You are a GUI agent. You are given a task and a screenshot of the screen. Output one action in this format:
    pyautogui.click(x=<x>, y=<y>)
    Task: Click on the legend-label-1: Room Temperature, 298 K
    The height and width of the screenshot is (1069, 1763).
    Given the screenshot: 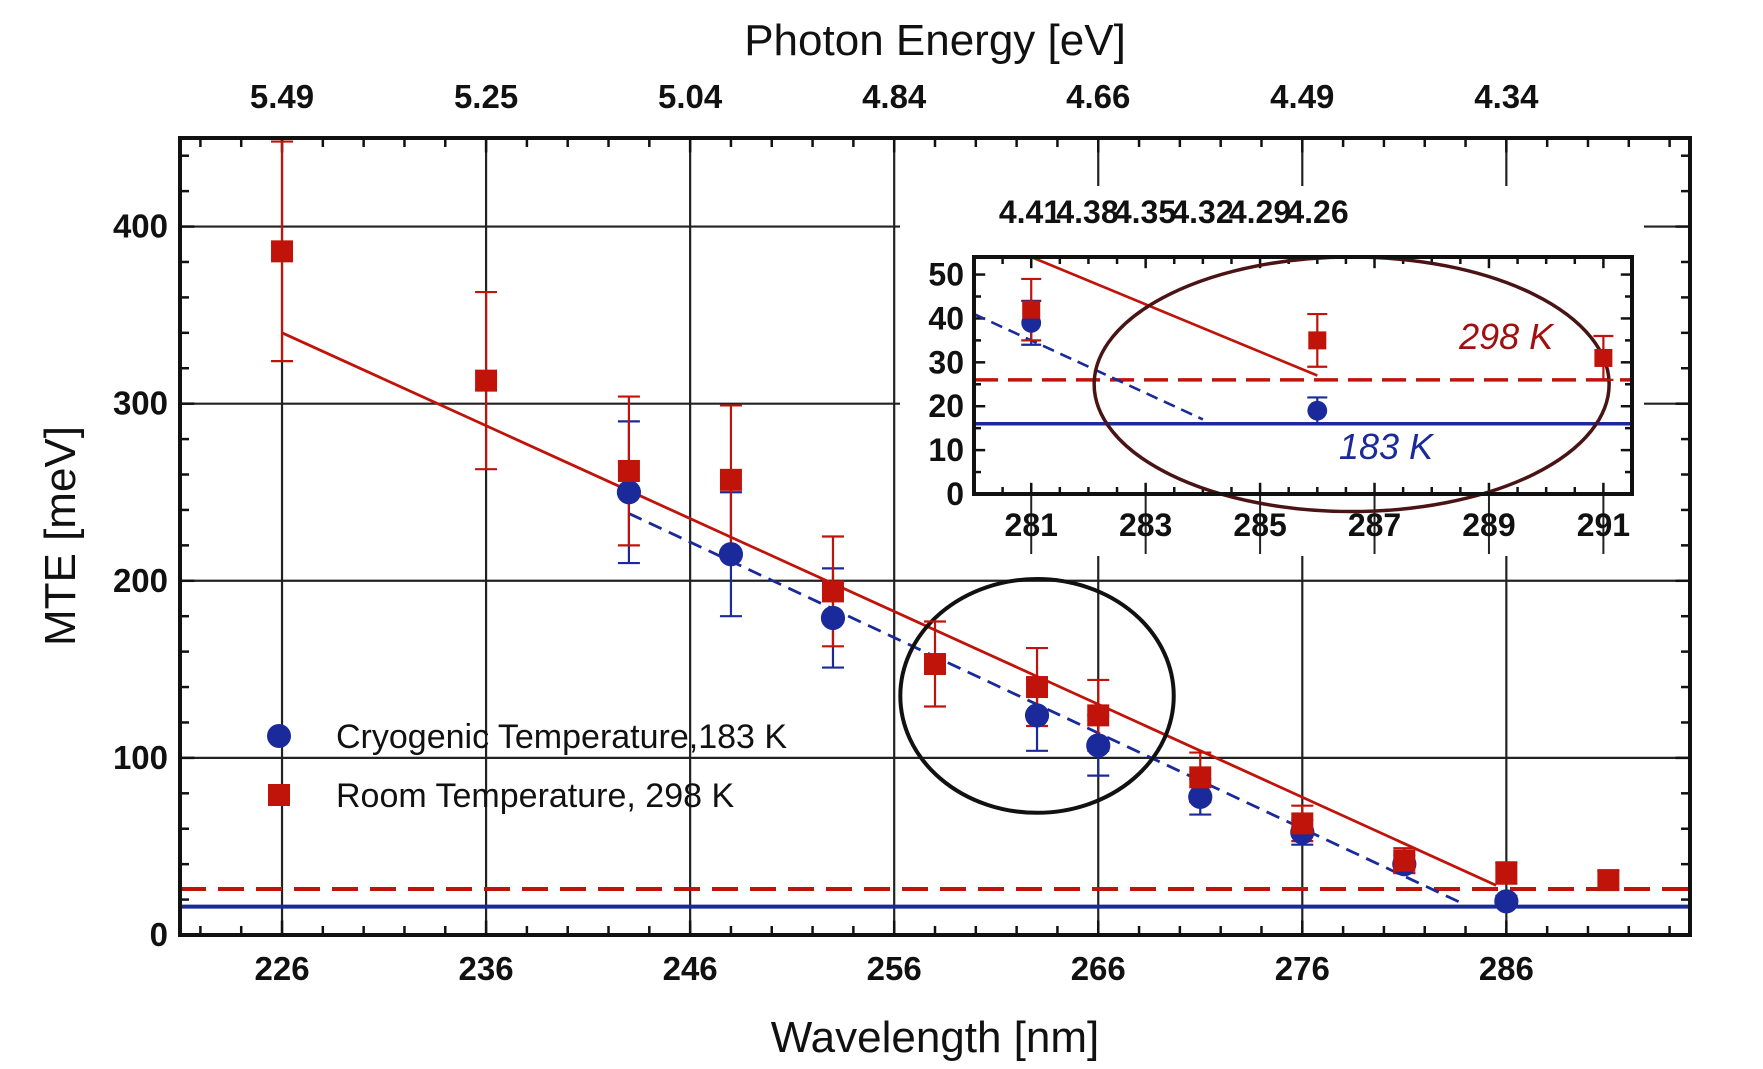 What is the action you would take?
    pyautogui.click(x=535, y=796)
    